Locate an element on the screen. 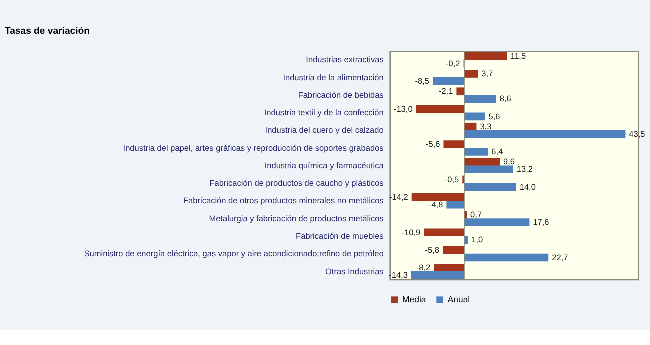 The image size is (650, 345). text: Tasas de variación is located at coordinates (47, 31).